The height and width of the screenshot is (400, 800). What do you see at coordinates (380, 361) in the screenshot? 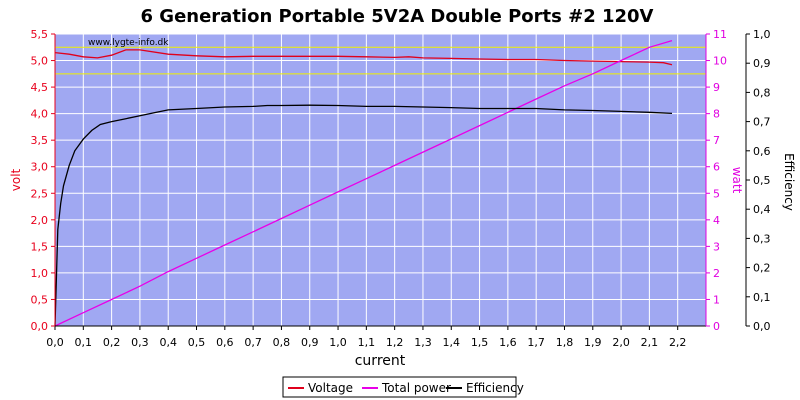
I see `x-axis-label: current` at bounding box center [380, 361].